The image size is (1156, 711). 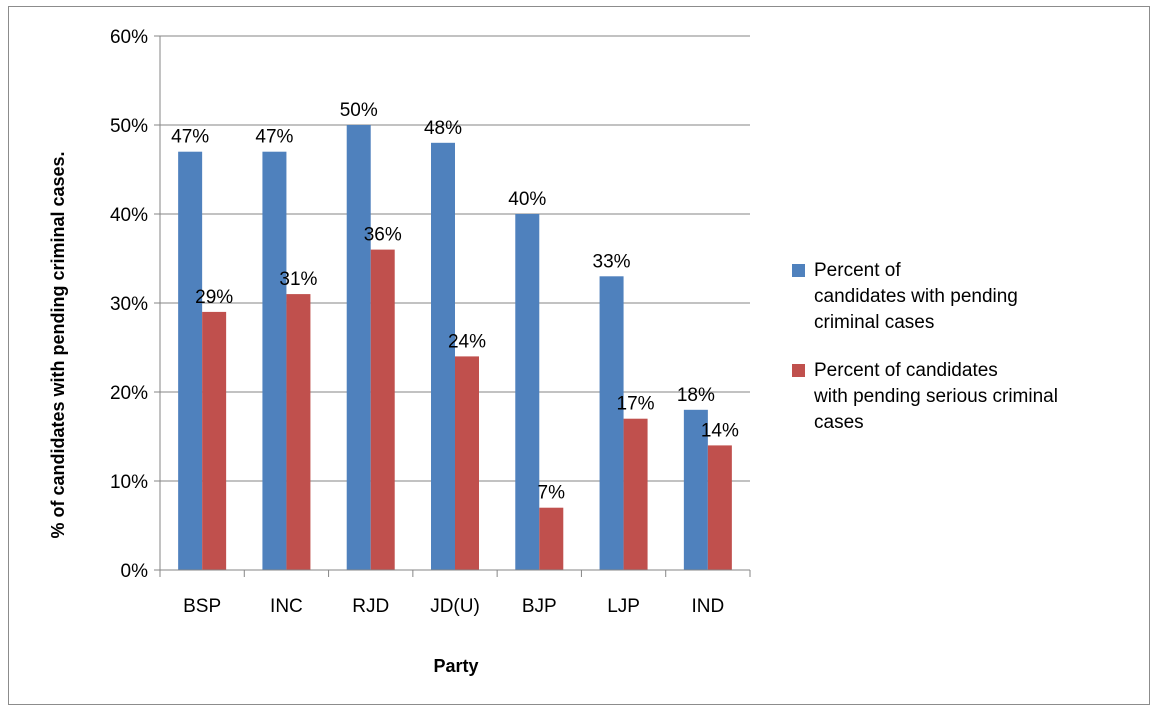 What do you see at coordinates (551, 538) in the screenshot?
I see `bar-series-2-BJP` at bounding box center [551, 538].